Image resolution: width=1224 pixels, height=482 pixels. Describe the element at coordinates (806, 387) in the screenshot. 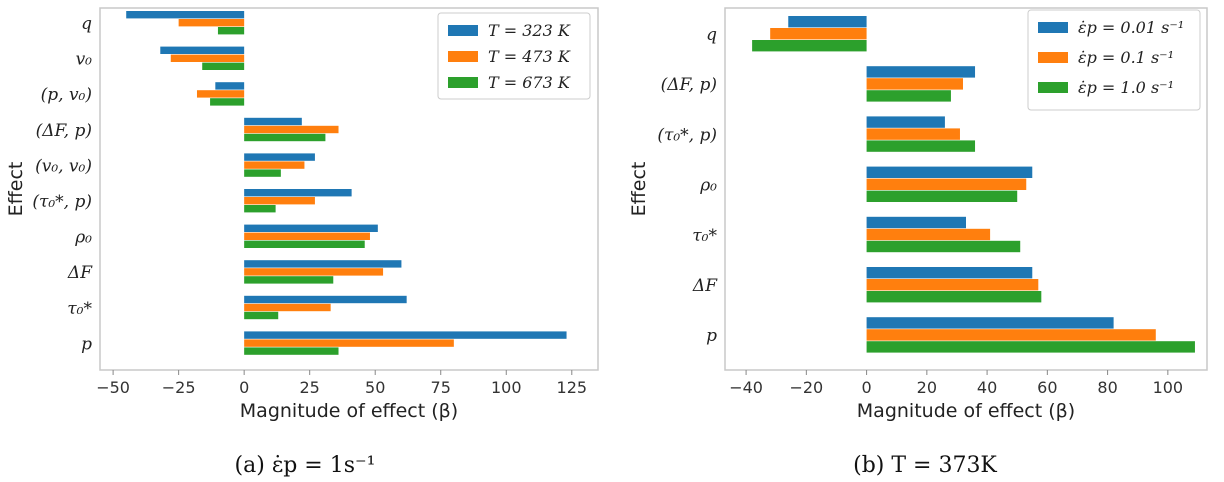

I see `x-tick-label: −20` at that location.